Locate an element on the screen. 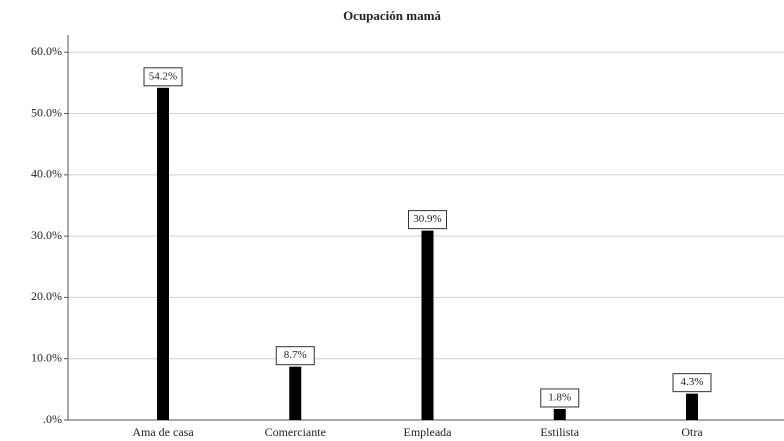 The image size is (784, 441). y-tick-label: 60.0% is located at coordinates (46, 51).